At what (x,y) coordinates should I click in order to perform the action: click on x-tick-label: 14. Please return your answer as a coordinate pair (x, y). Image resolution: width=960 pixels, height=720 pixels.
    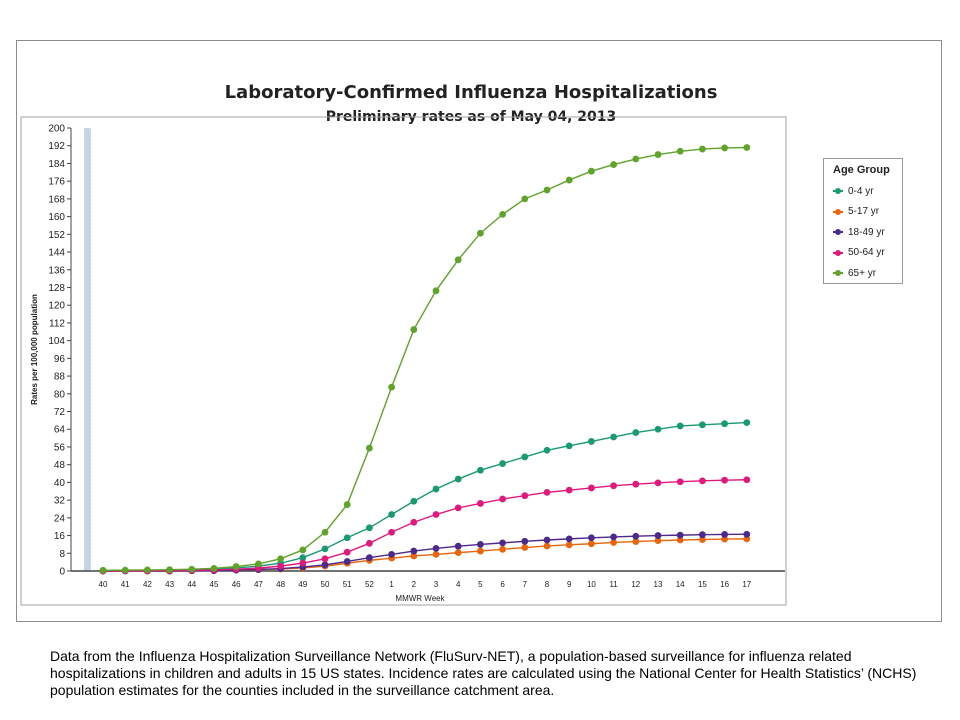
    Looking at the image, I should click on (680, 584).